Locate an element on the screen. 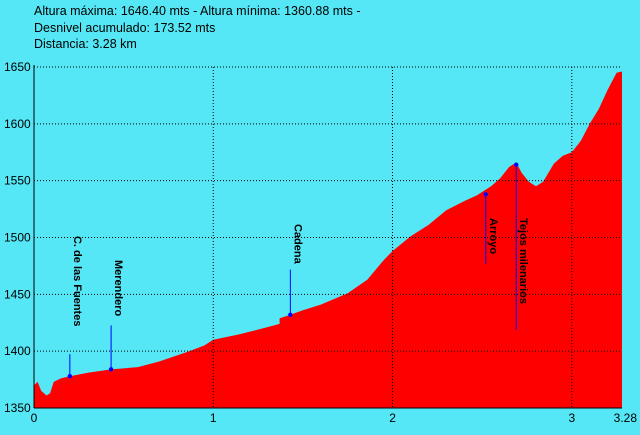  x-tick-label: 2 is located at coordinates (392, 418).